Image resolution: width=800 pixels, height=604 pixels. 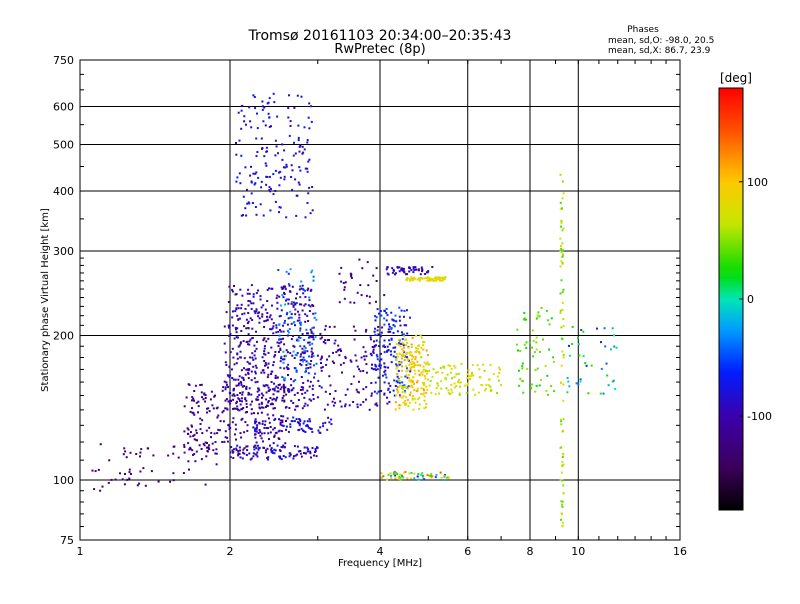 I want to click on colorbar-tick-label: -100, so click(x=759, y=416).